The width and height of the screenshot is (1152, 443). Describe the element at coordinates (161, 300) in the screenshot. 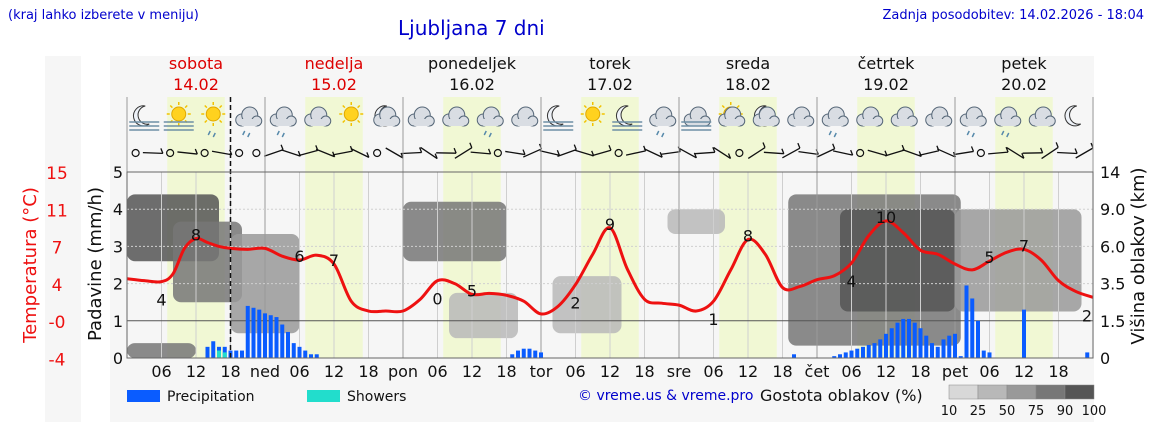

I see `temperature-label: 4` at that location.